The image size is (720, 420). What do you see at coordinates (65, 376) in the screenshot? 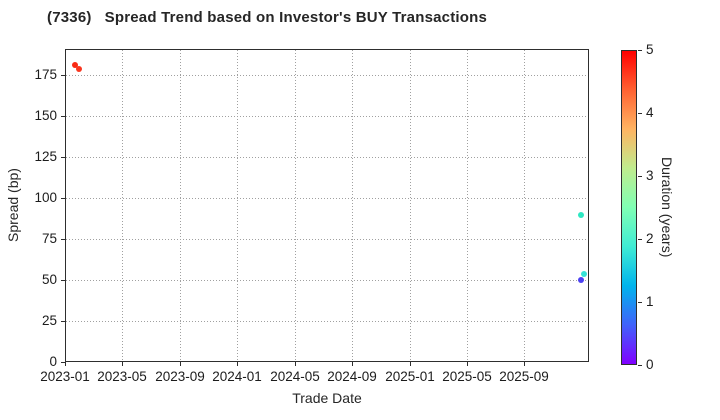
I see `x-tick-label: 2023-01` at bounding box center [65, 376].